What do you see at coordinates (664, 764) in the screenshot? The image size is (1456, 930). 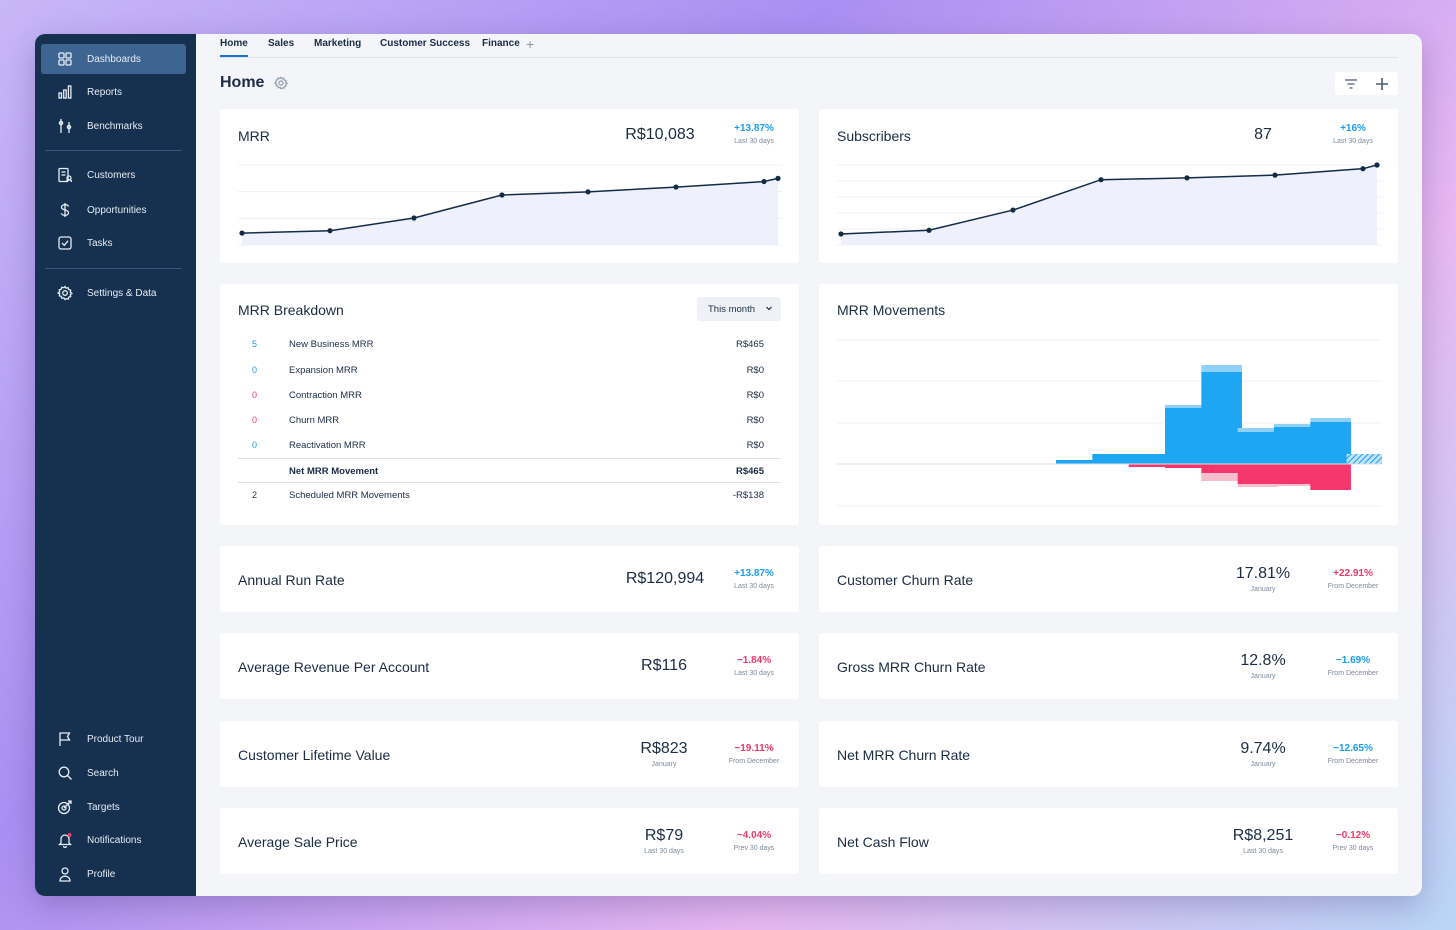 I see `metric-value-caption: January` at bounding box center [664, 764].